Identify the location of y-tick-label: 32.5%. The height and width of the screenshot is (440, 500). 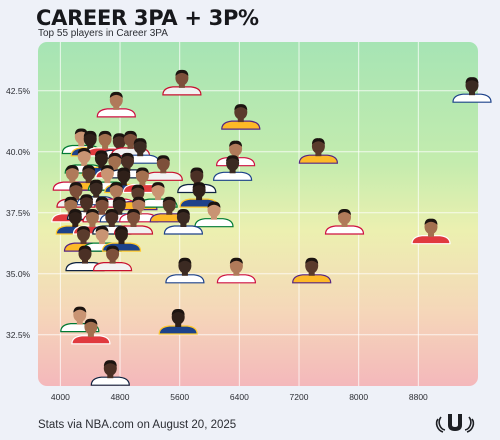
(18, 335).